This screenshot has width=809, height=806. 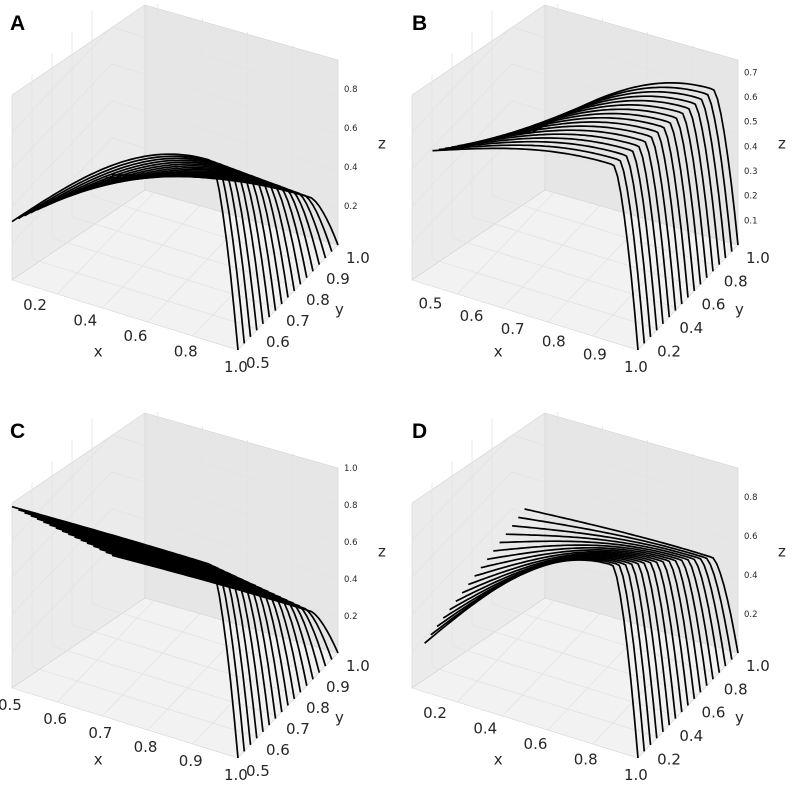 What do you see at coordinates (17, 23) in the screenshot?
I see `panel-letter: A` at bounding box center [17, 23].